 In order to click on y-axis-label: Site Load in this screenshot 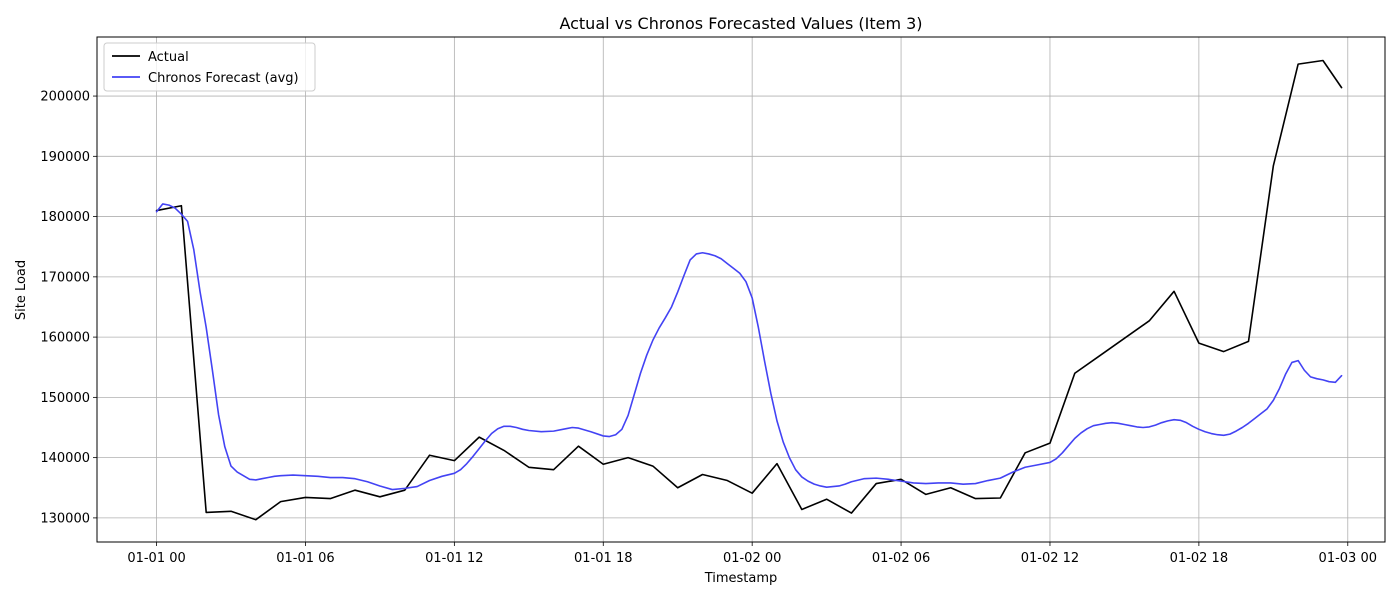, I will do `click(21, 290)`.